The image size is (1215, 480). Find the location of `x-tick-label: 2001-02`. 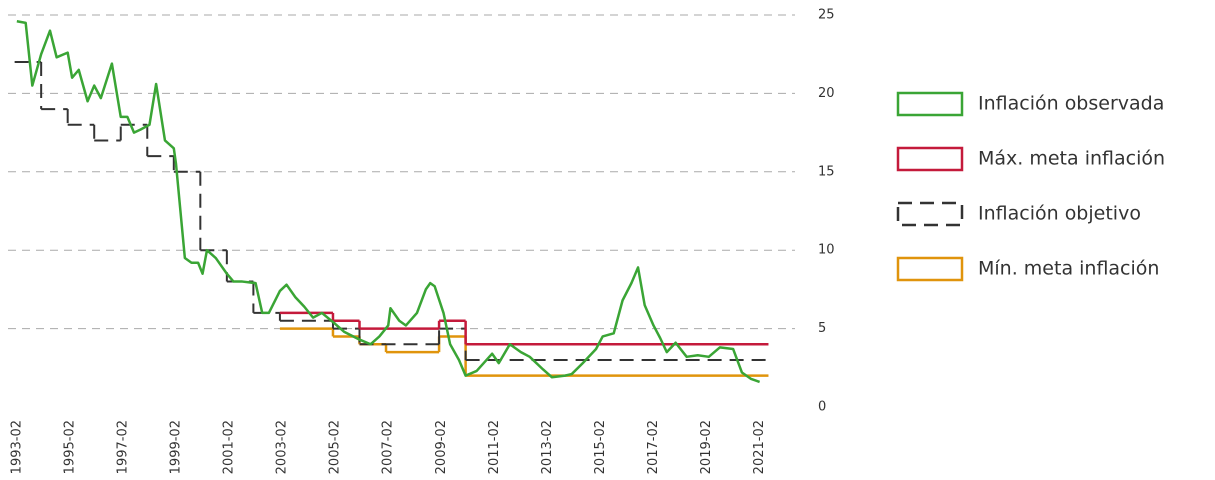

x-tick-label: 2001-02 is located at coordinates (229, 447).